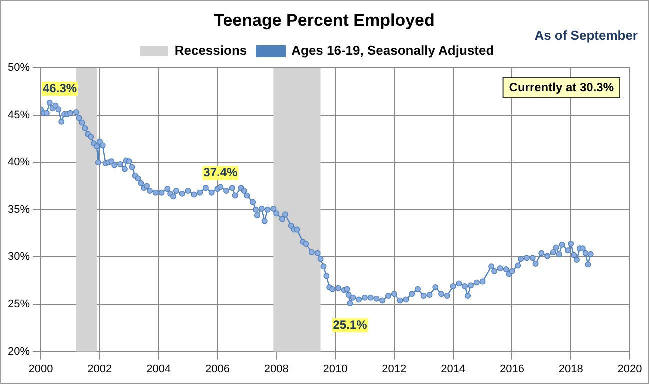 The height and width of the screenshot is (384, 649). I want to click on x-tick-label: 2006, so click(217, 369).